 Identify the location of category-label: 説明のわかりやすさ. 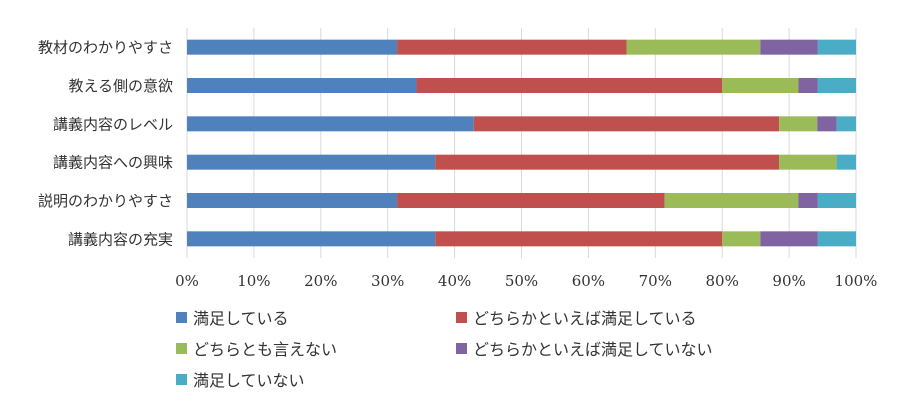
(105, 201).